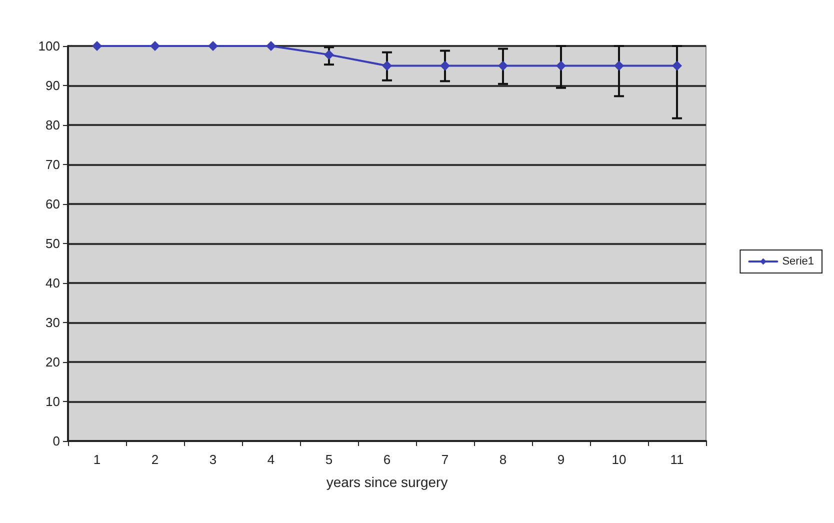  Describe the element at coordinates (97, 459) in the screenshot. I see `x-tick-label: 1` at that location.